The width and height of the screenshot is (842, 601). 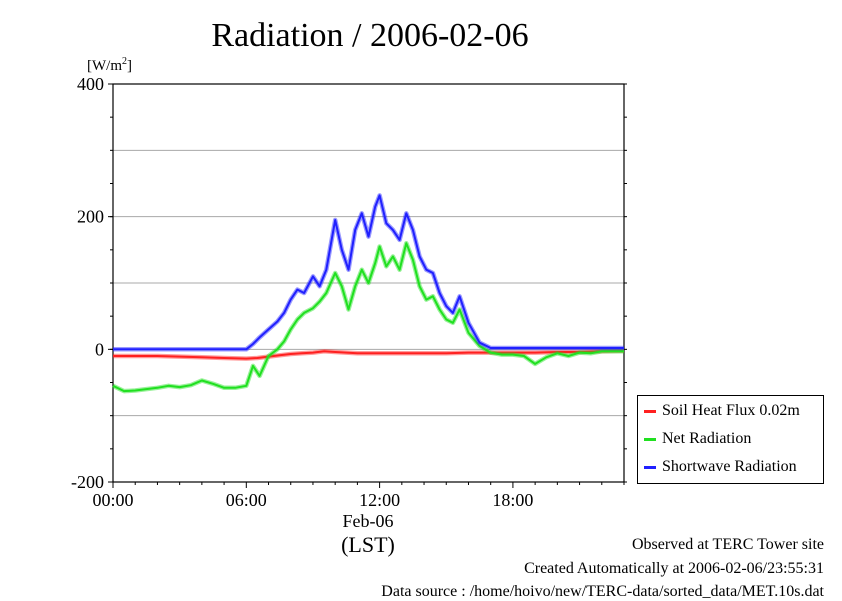 I want to click on x-axis-date-label: Feb-06, so click(x=368, y=521).